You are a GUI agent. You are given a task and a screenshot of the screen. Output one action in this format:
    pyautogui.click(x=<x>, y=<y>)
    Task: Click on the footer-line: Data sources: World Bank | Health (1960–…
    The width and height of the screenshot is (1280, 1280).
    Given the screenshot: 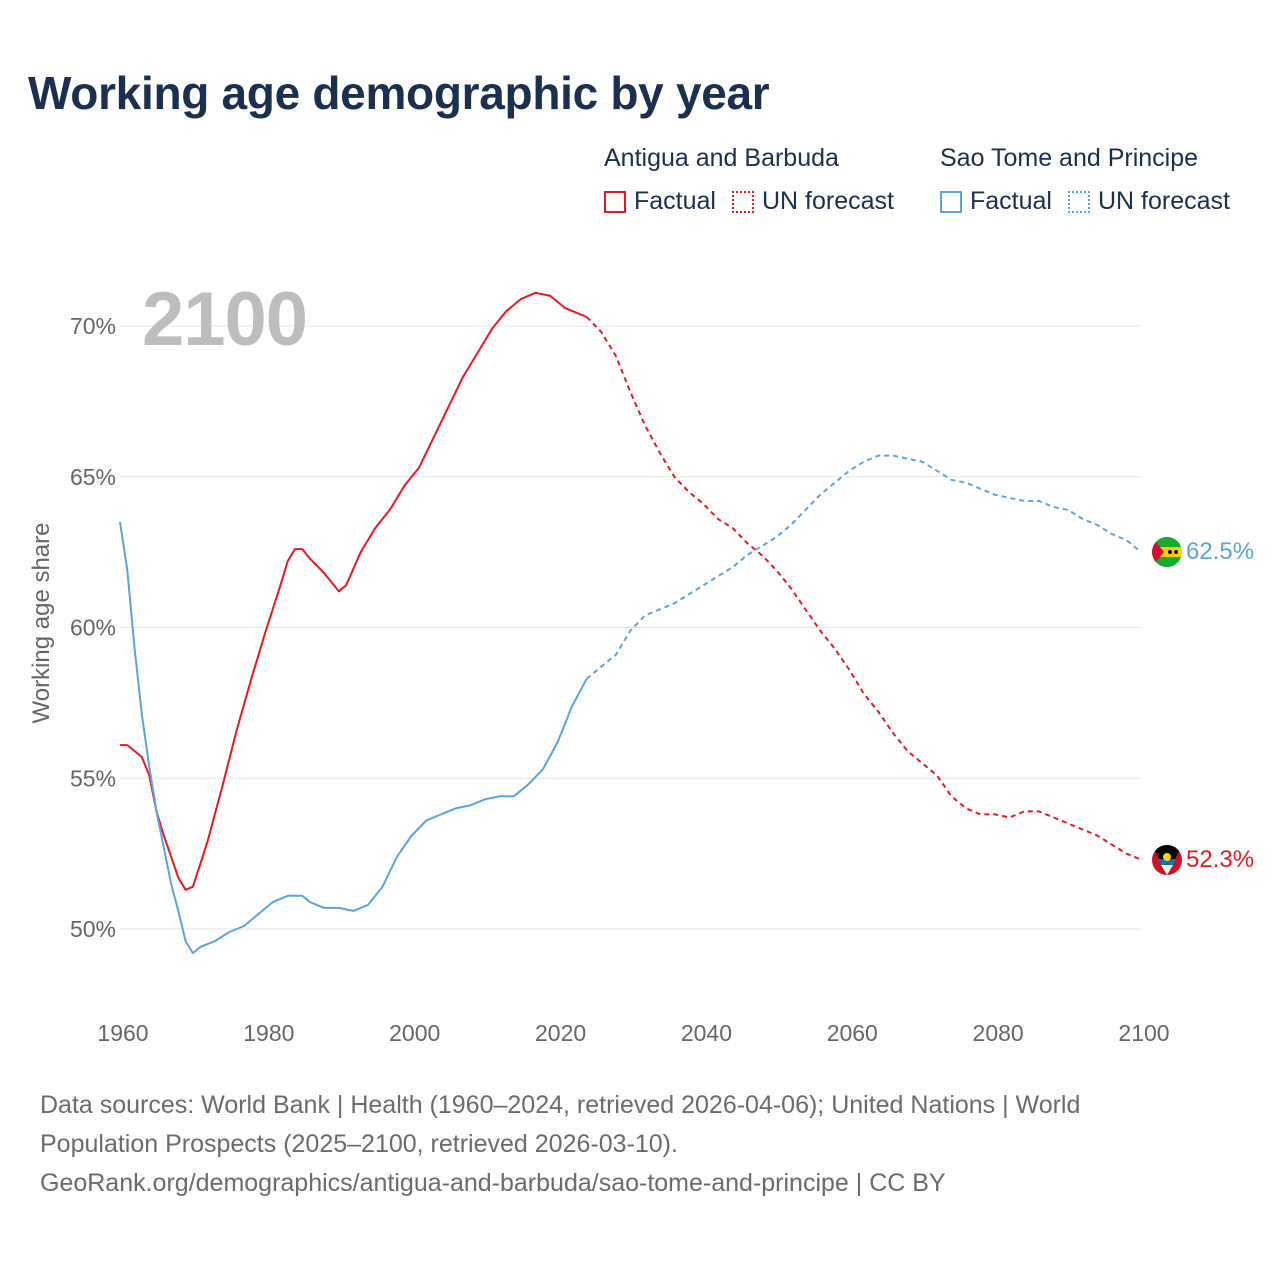 What is the action you would take?
    pyautogui.click(x=560, y=1105)
    